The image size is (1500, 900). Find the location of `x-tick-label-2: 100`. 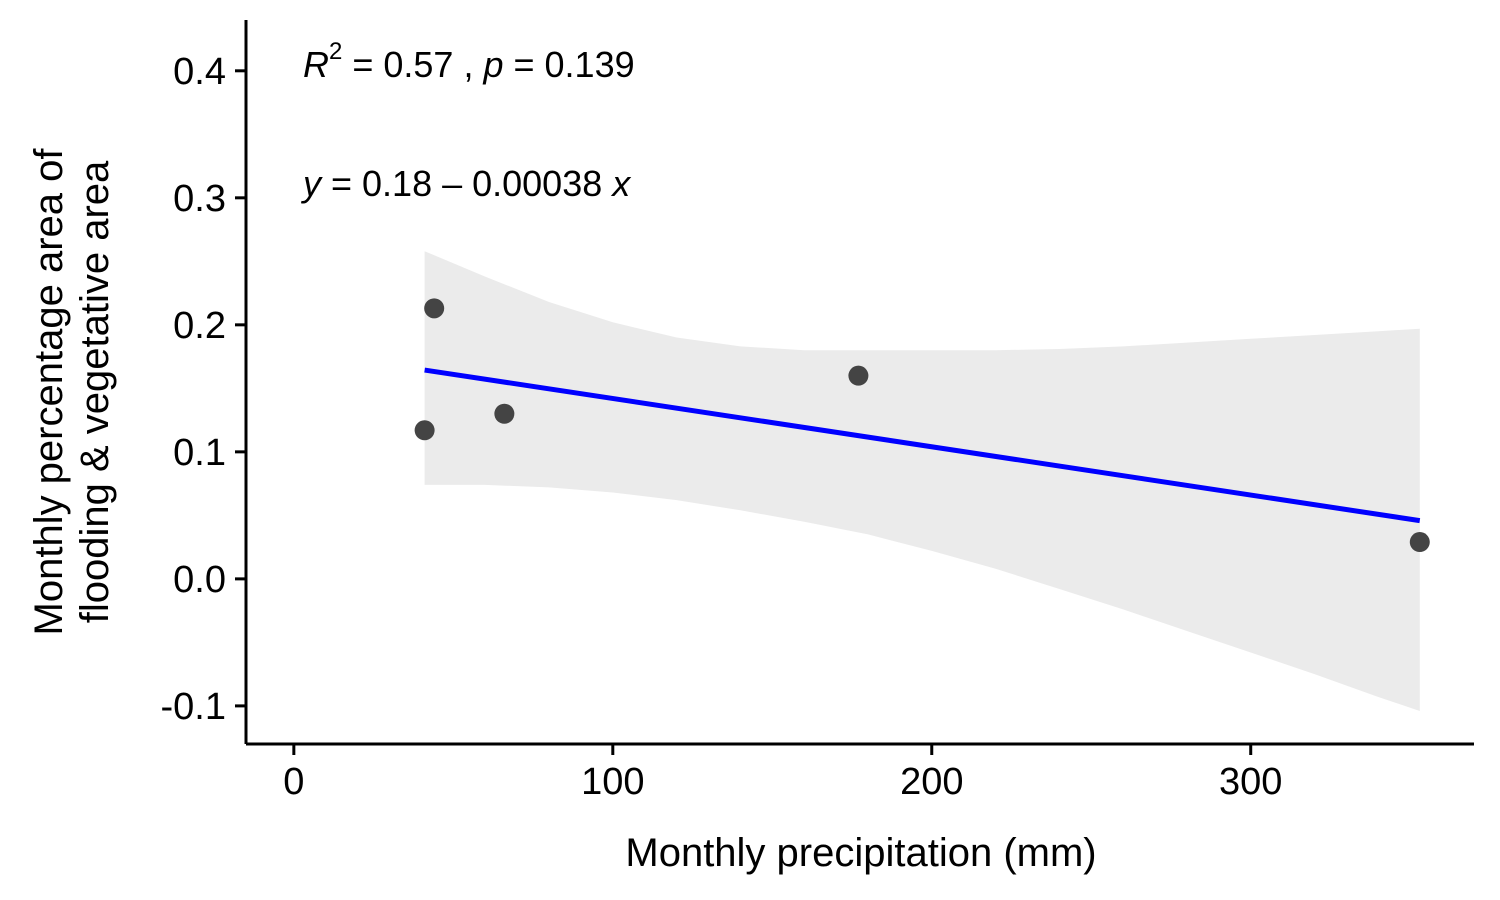

x-tick-label-2: 100 is located at coordinates (612, 782).